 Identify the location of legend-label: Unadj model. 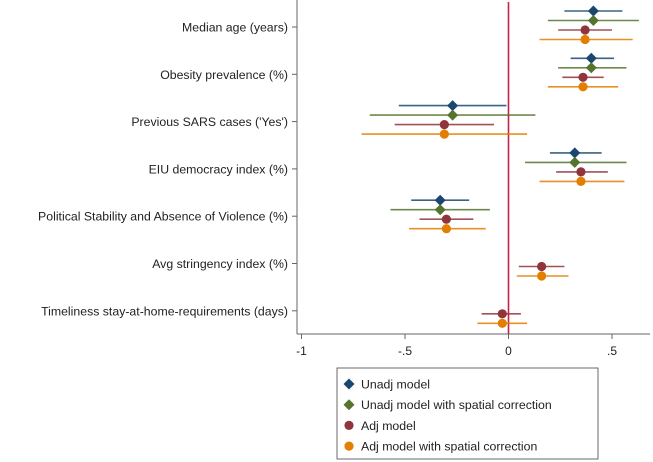
(395, 385).